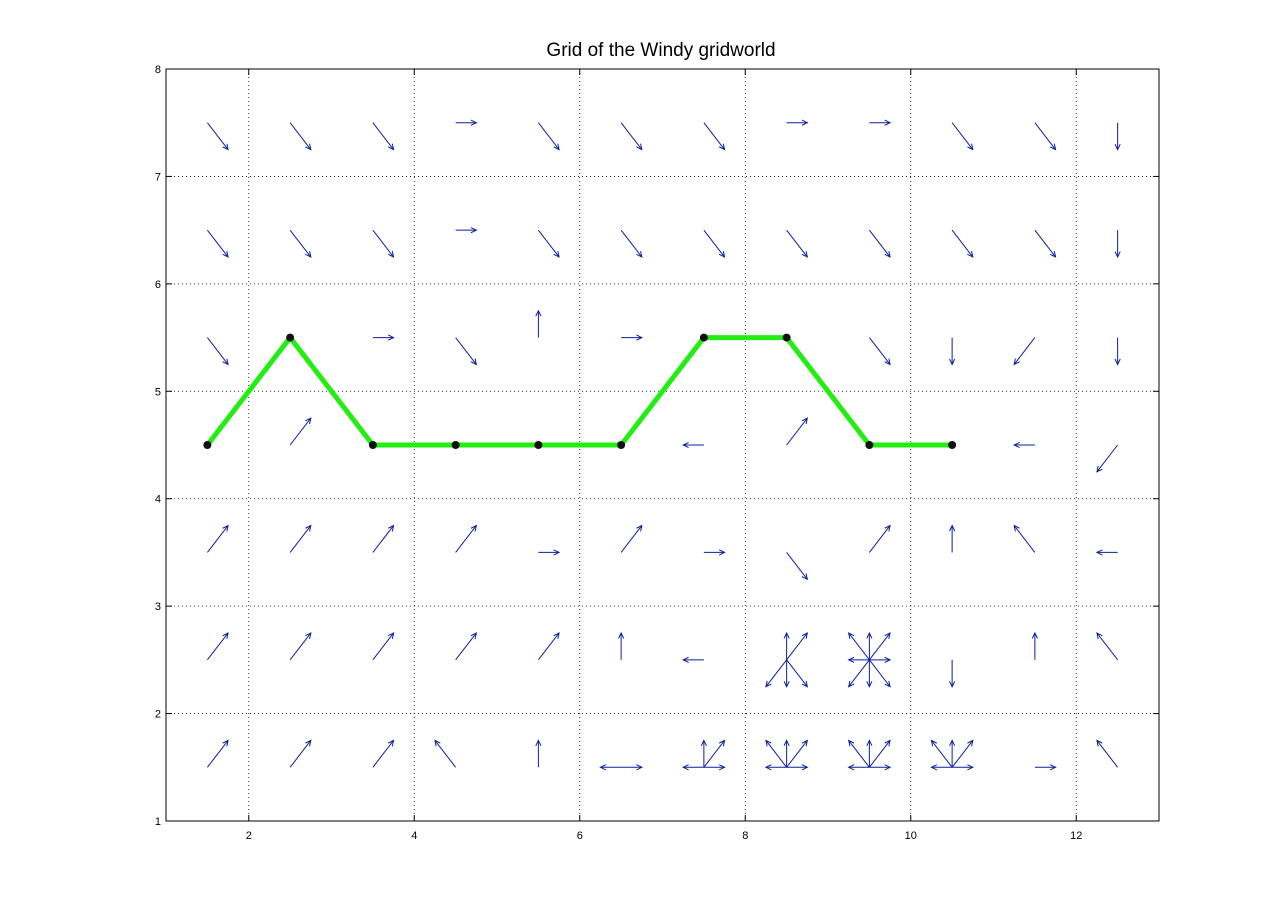 The height and width of the screenshot is (923, 1281). What do you see at coordinates (660, 50) in the screenshot?
I see `chart-title: Grid of the Windy gridworld` at bounding box center [660, 50].